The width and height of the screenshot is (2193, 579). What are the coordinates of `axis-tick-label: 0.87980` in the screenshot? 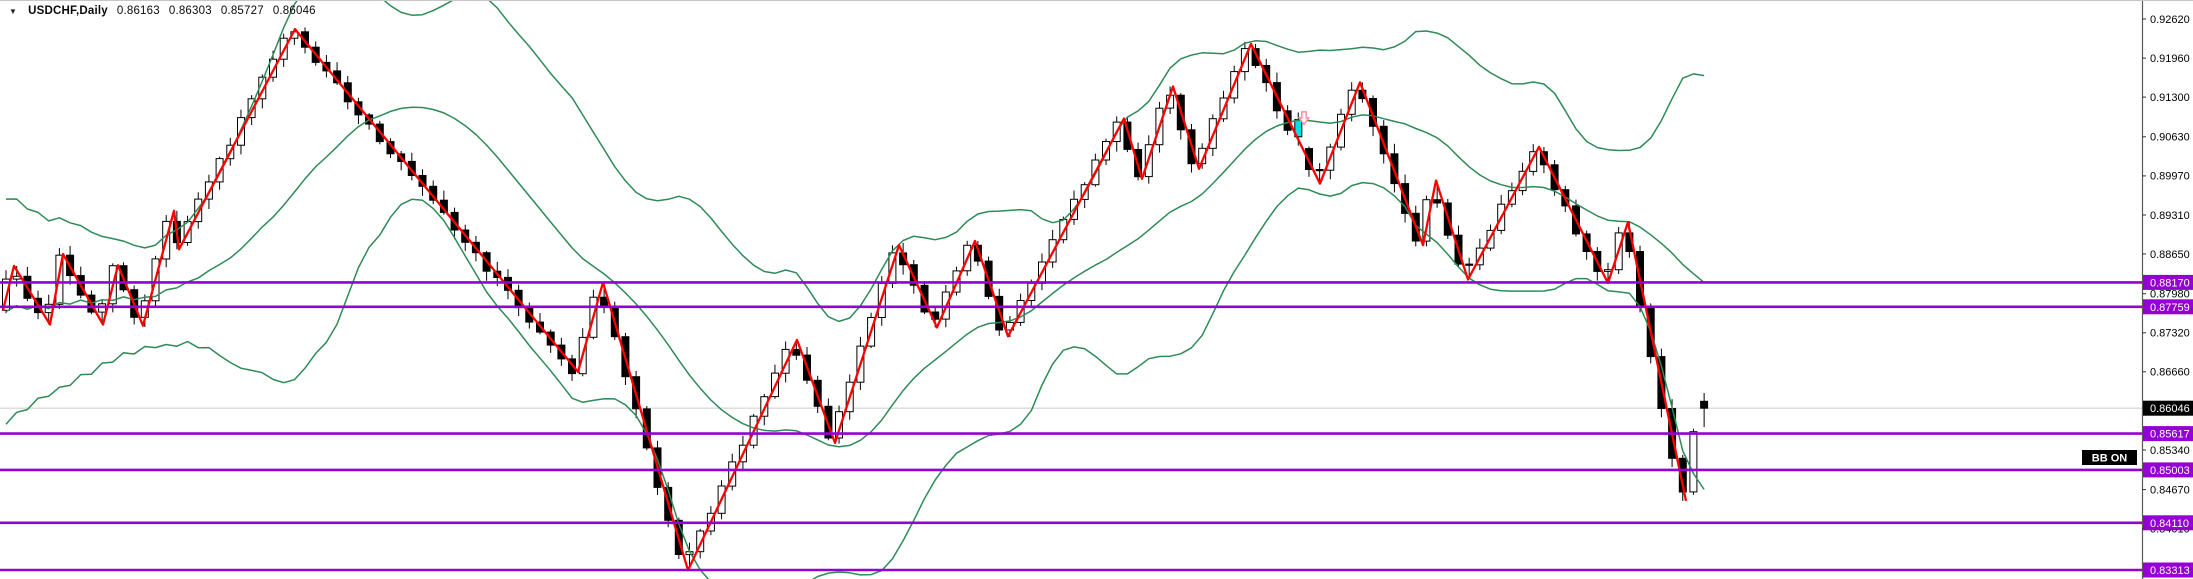 It's located at (2170, 295).